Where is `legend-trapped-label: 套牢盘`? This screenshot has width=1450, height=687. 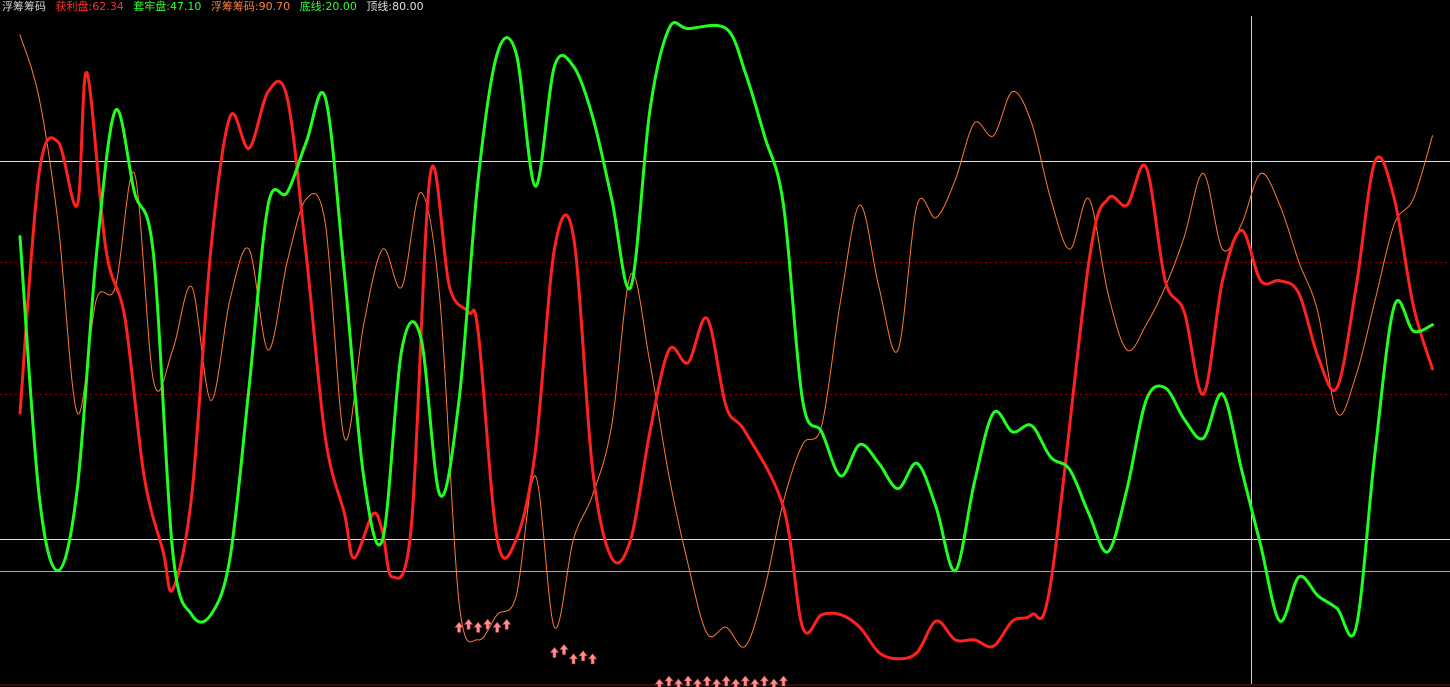
legend-trapped-label: 套牢盘 is located at coordinates (150, 6).